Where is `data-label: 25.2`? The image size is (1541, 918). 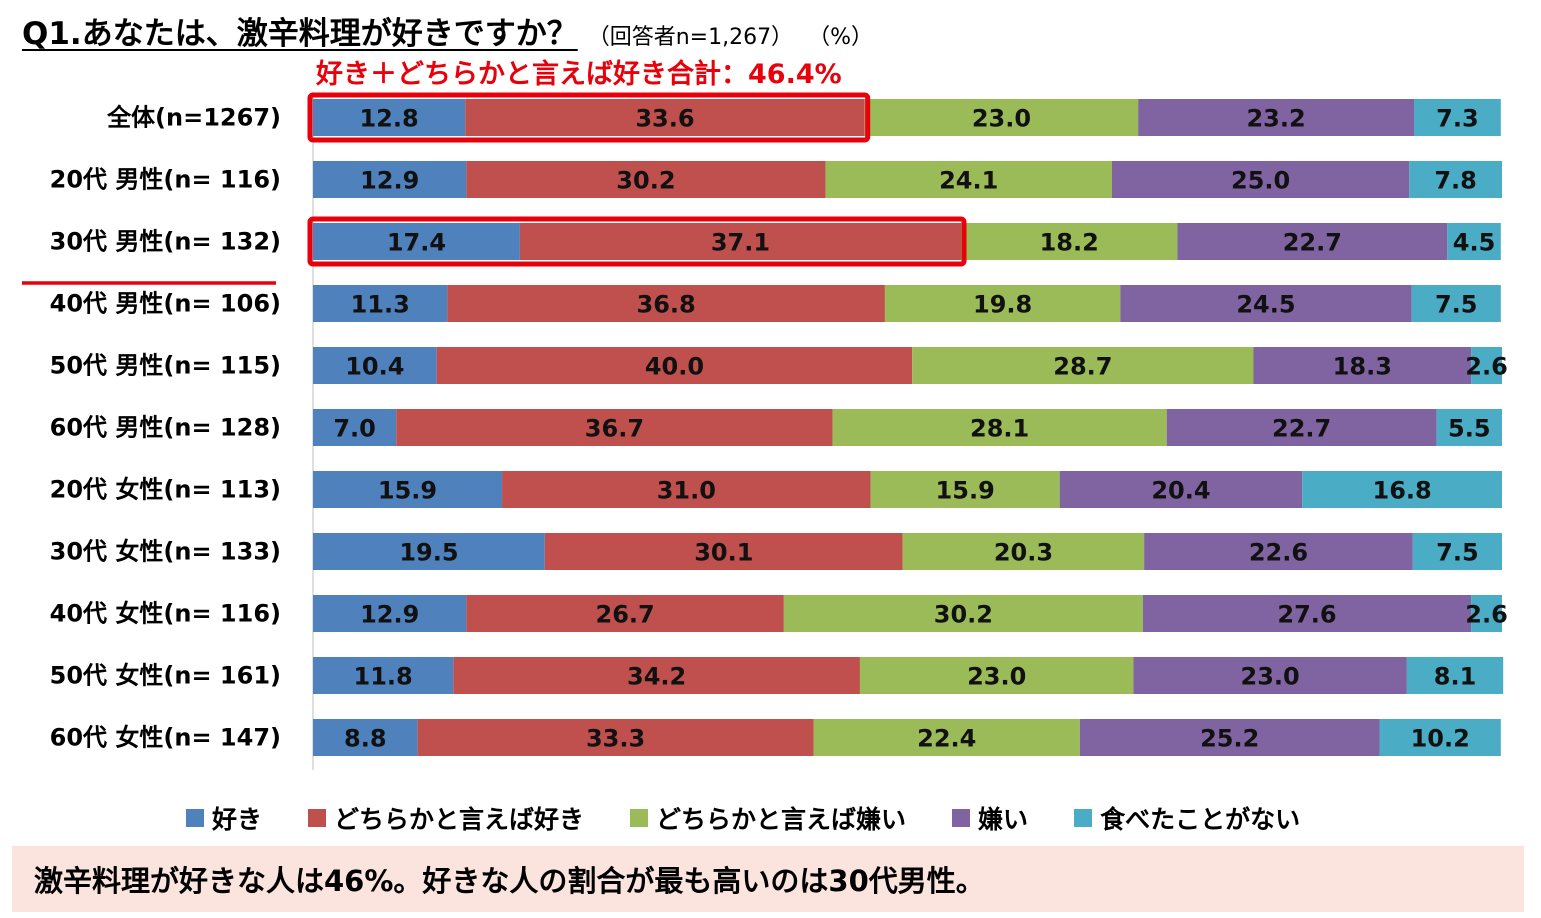
data-label: 25.2 is located at coordinates (1229, 739).